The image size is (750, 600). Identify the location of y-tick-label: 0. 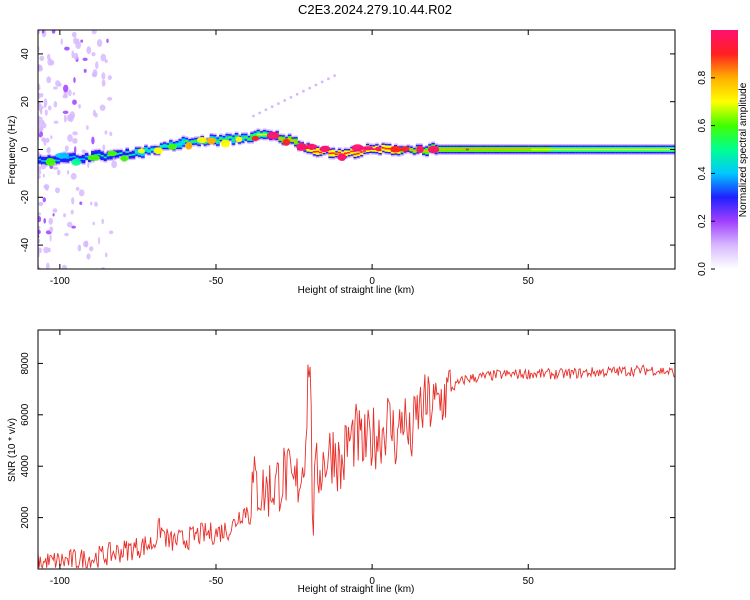
(25, 149).